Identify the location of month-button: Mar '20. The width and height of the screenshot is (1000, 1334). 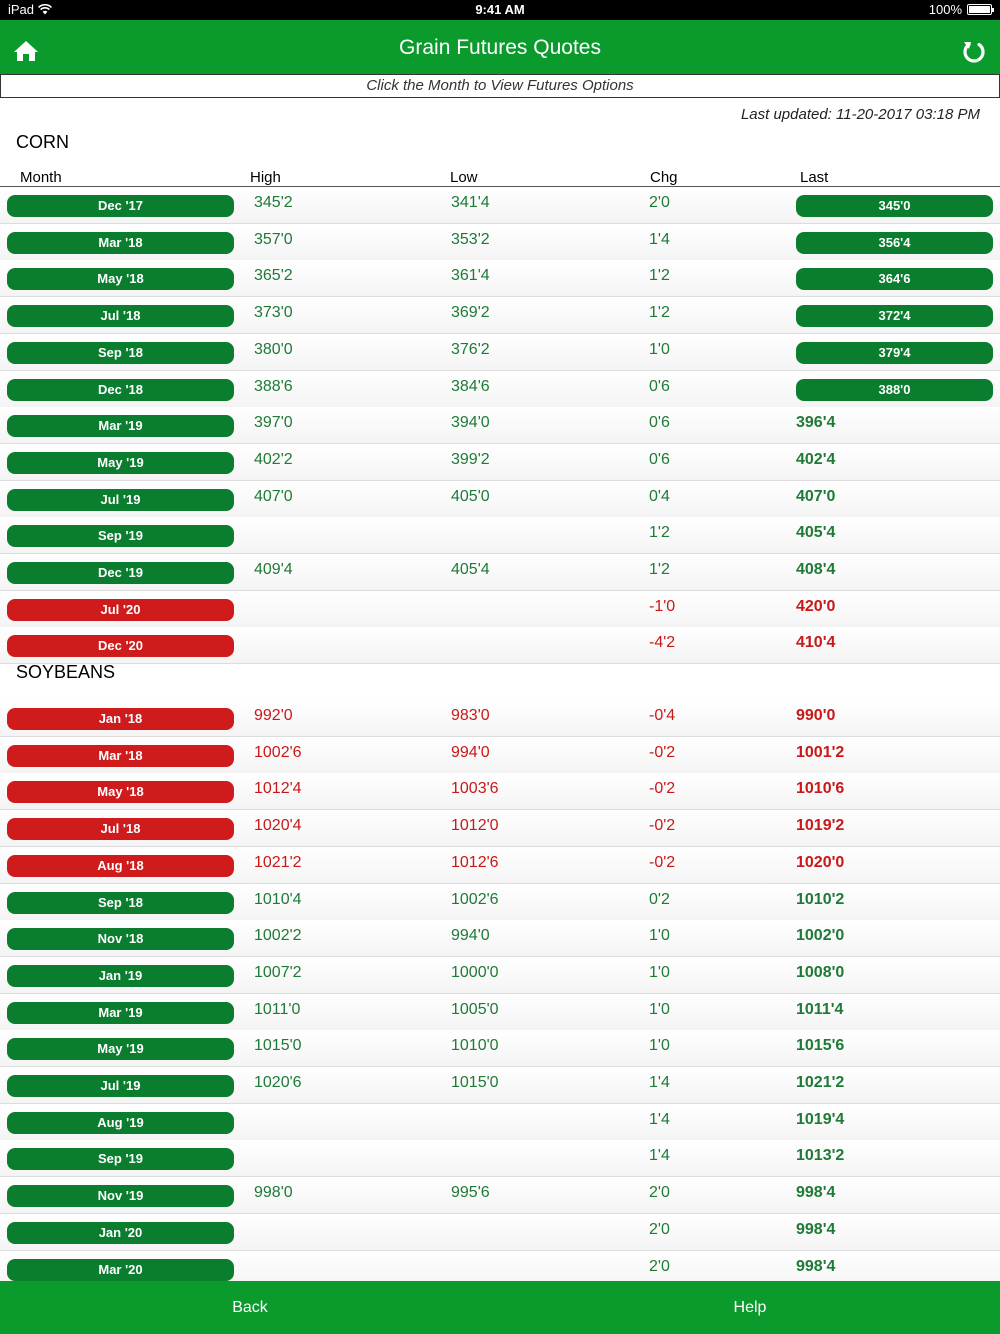
(120, 1269).